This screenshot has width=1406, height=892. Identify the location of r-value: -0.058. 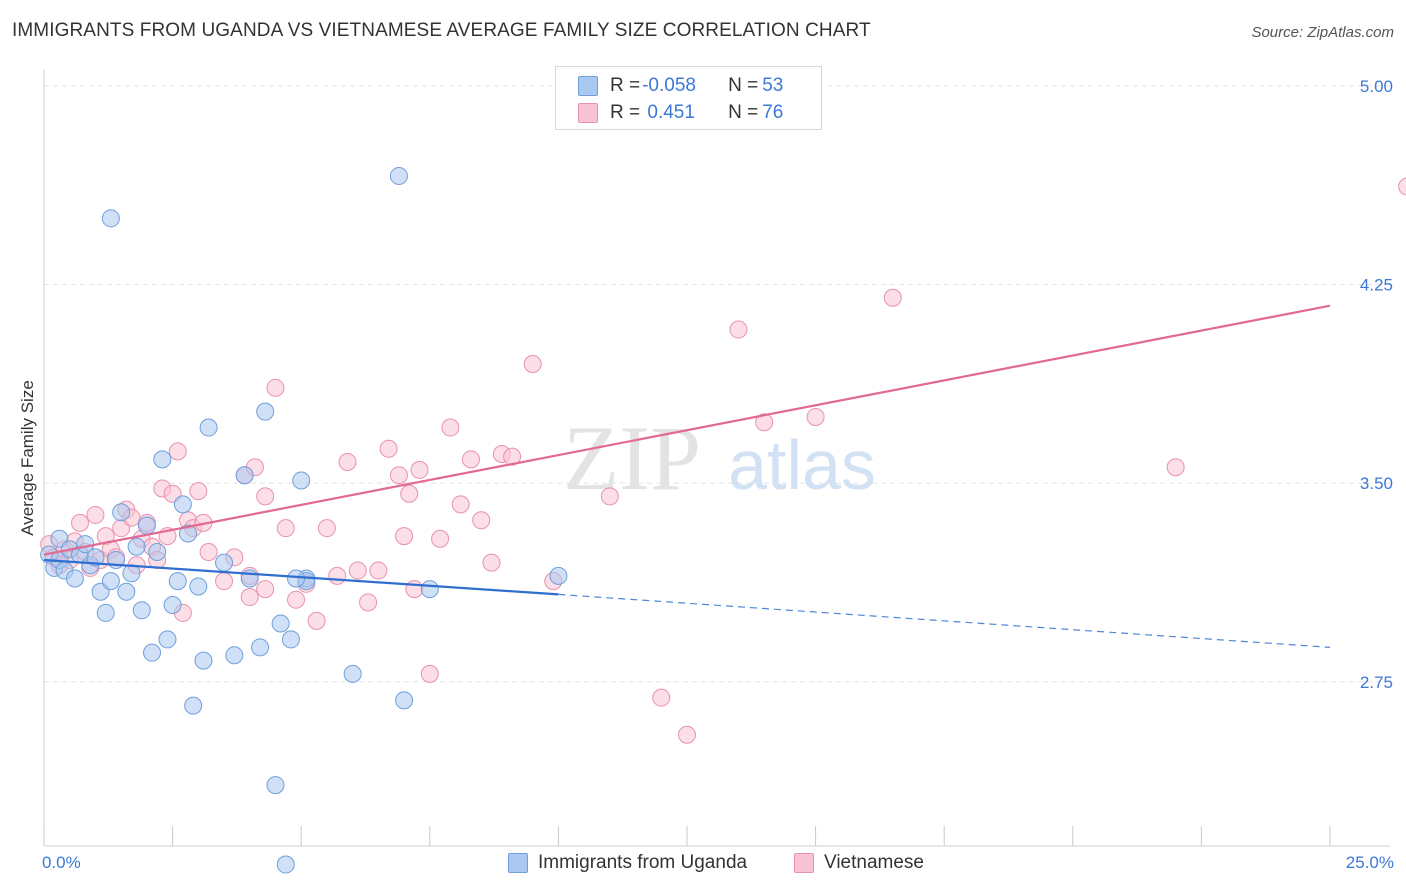
(669, 85).